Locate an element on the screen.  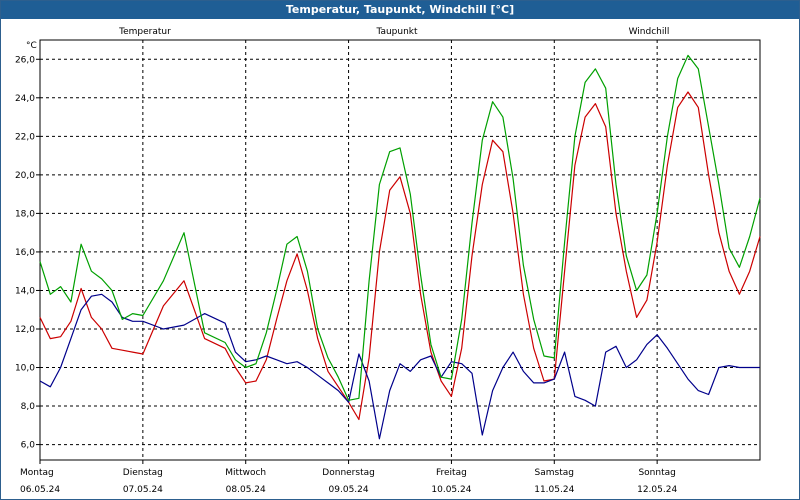
y-tick-label: 22,0 is located at coordinates (25, 137).